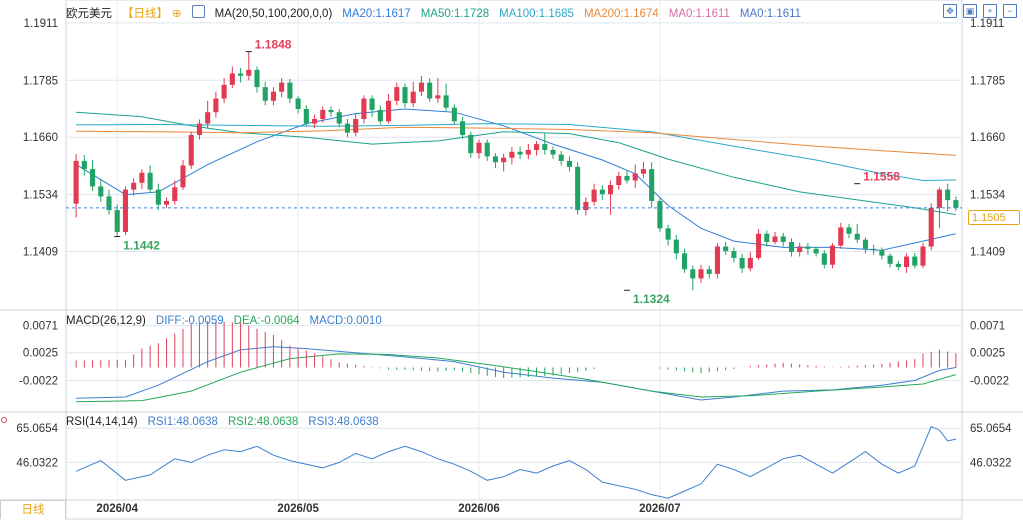 The height and width of the screenshot is (521, 1023). I want to click on macd-tick-label-left-0: 0.0071, so click(40, 327).